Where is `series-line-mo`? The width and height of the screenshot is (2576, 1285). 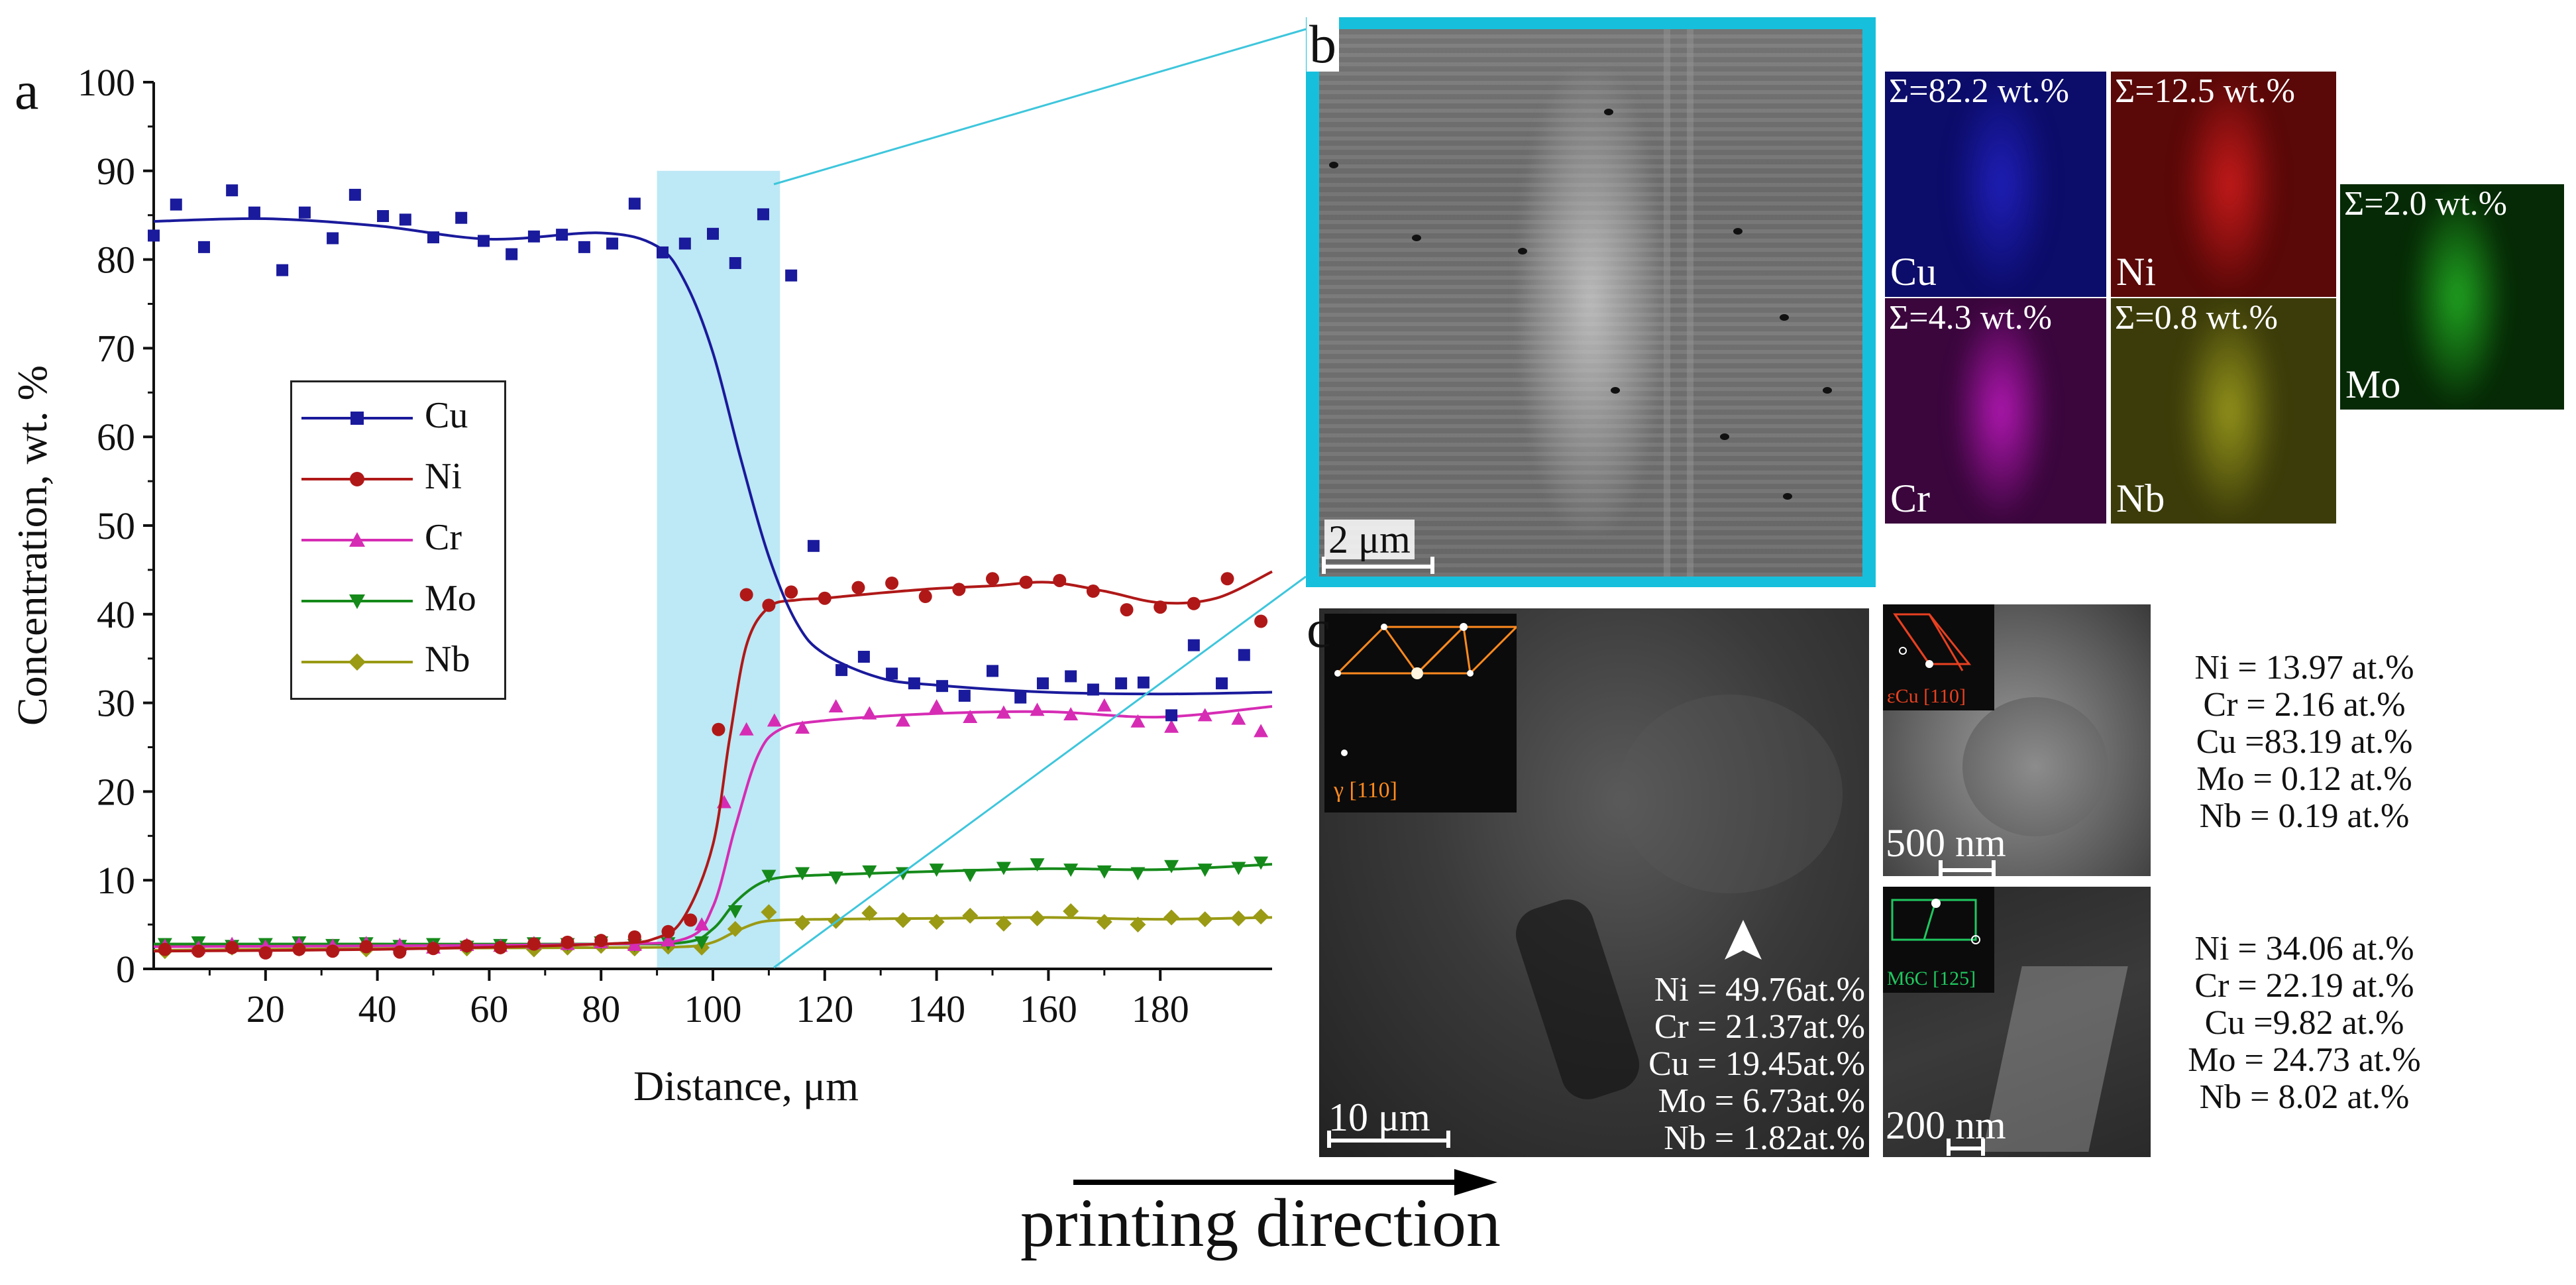
series-line-mo is located at coordinates (713, 904).